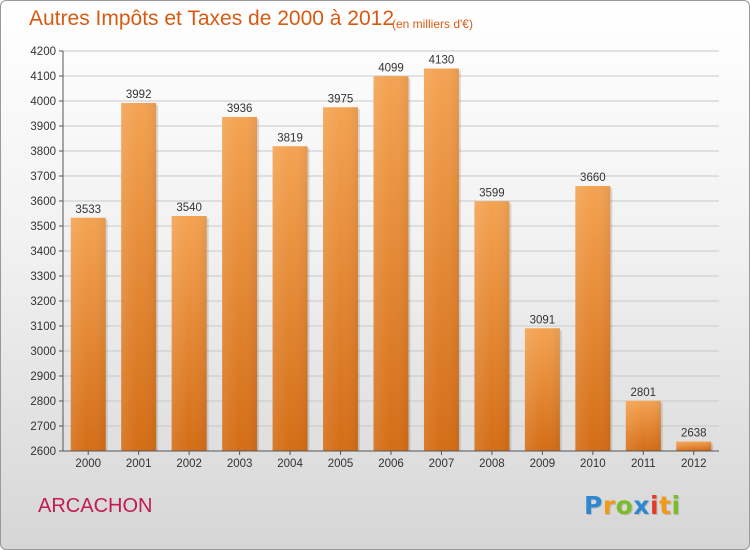 Image resolution: width=750 pixels, height=550 pixels. Describe the element at coordinates (43, 52) in the screenshot. I see `y-tick-label: 4200` at that location.